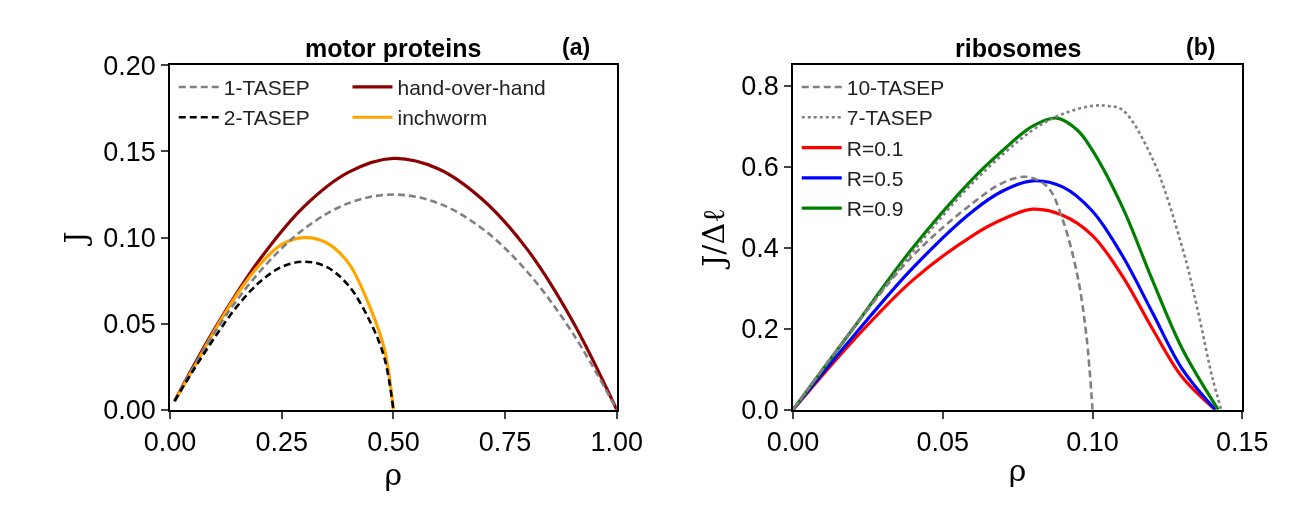 The height and width of the screenshot is (525, 1313). What do you see at coordinates (129, 410) in the screenshot?
I see `y-tick-label: 0.00` at bounding box center [129, 410].